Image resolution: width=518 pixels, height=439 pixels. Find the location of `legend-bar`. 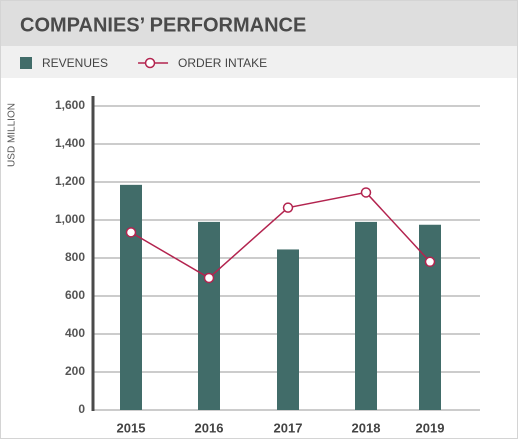

legend-bar is located at coordinates (259, 62).